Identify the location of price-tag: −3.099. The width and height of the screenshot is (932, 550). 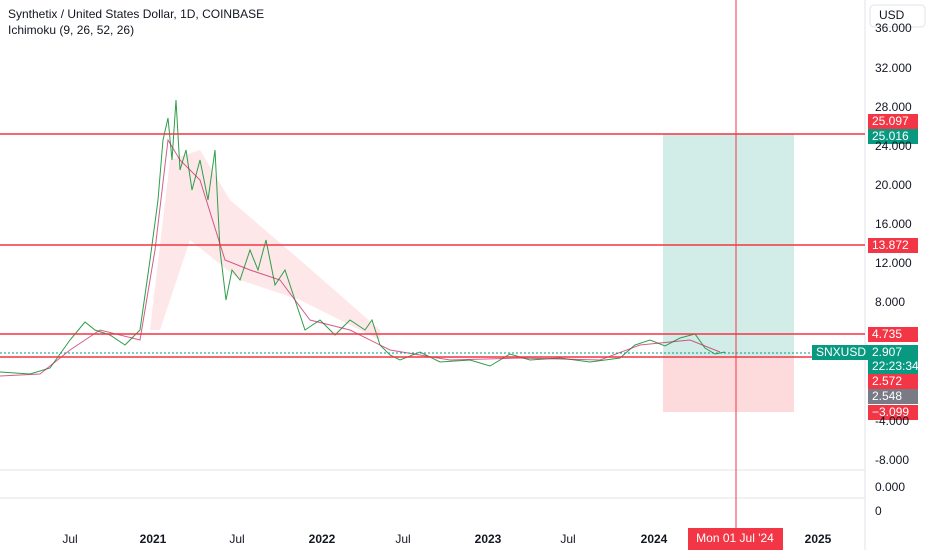
(893, 412).